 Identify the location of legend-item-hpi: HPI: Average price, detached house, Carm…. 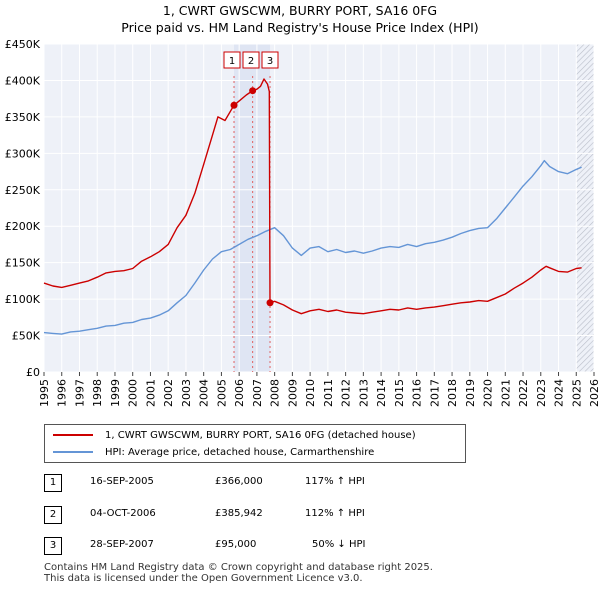
(213, 452).